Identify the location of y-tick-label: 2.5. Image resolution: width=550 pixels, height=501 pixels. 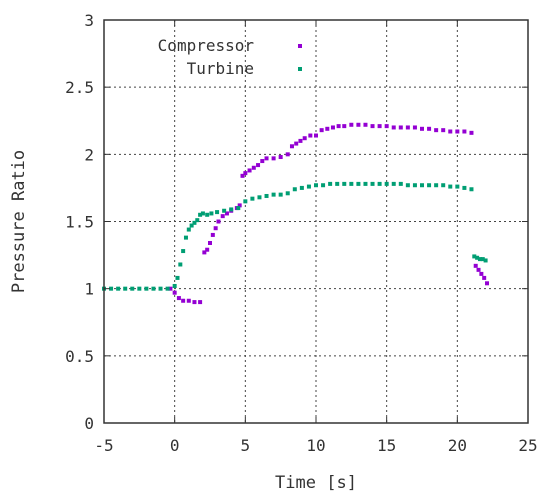
(79, 87).